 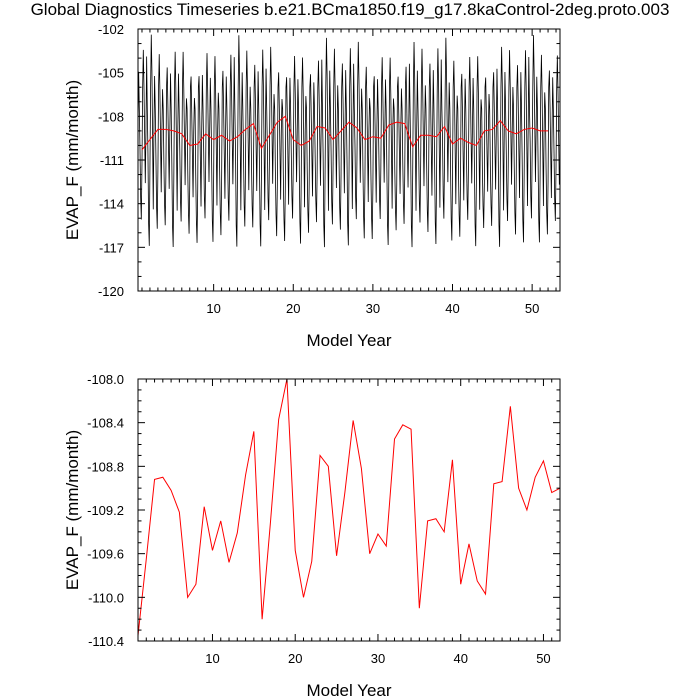 What do you see at coordinates (111, 204) in the screenshot?
I see `y-tick-label: -114` at bounding box center [111, 204].